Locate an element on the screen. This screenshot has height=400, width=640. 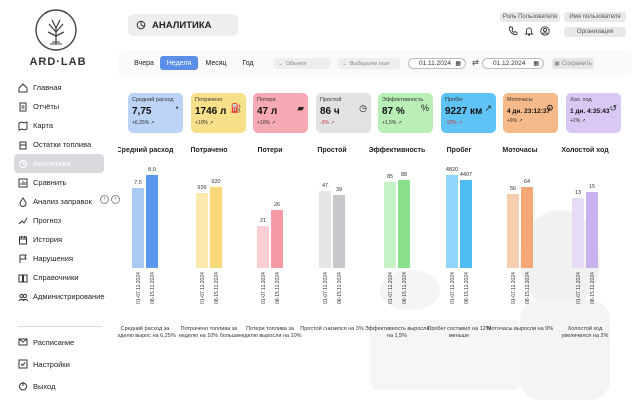
kpi-value: 47 л is located at coordinates (267, 111).